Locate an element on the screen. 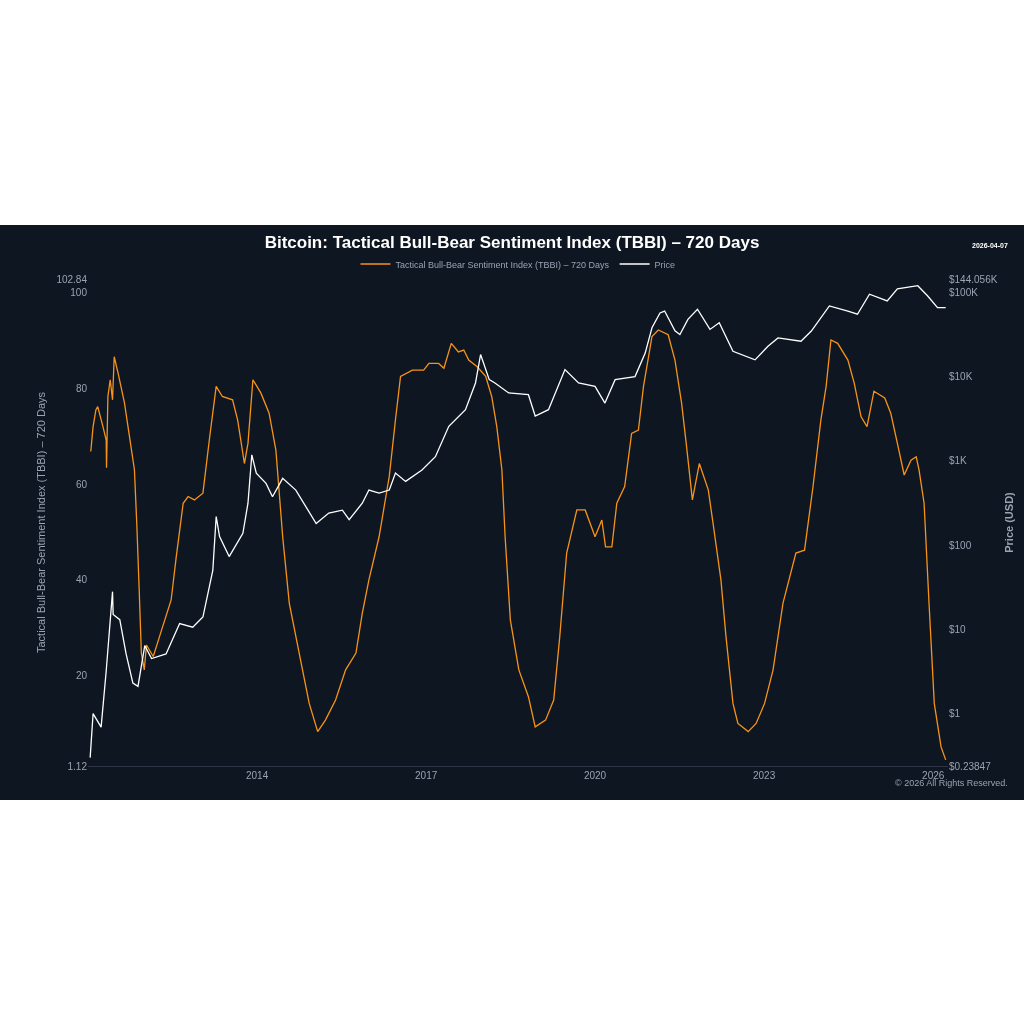  x-tick-label: 2017 is located at coordinates (426, 775).